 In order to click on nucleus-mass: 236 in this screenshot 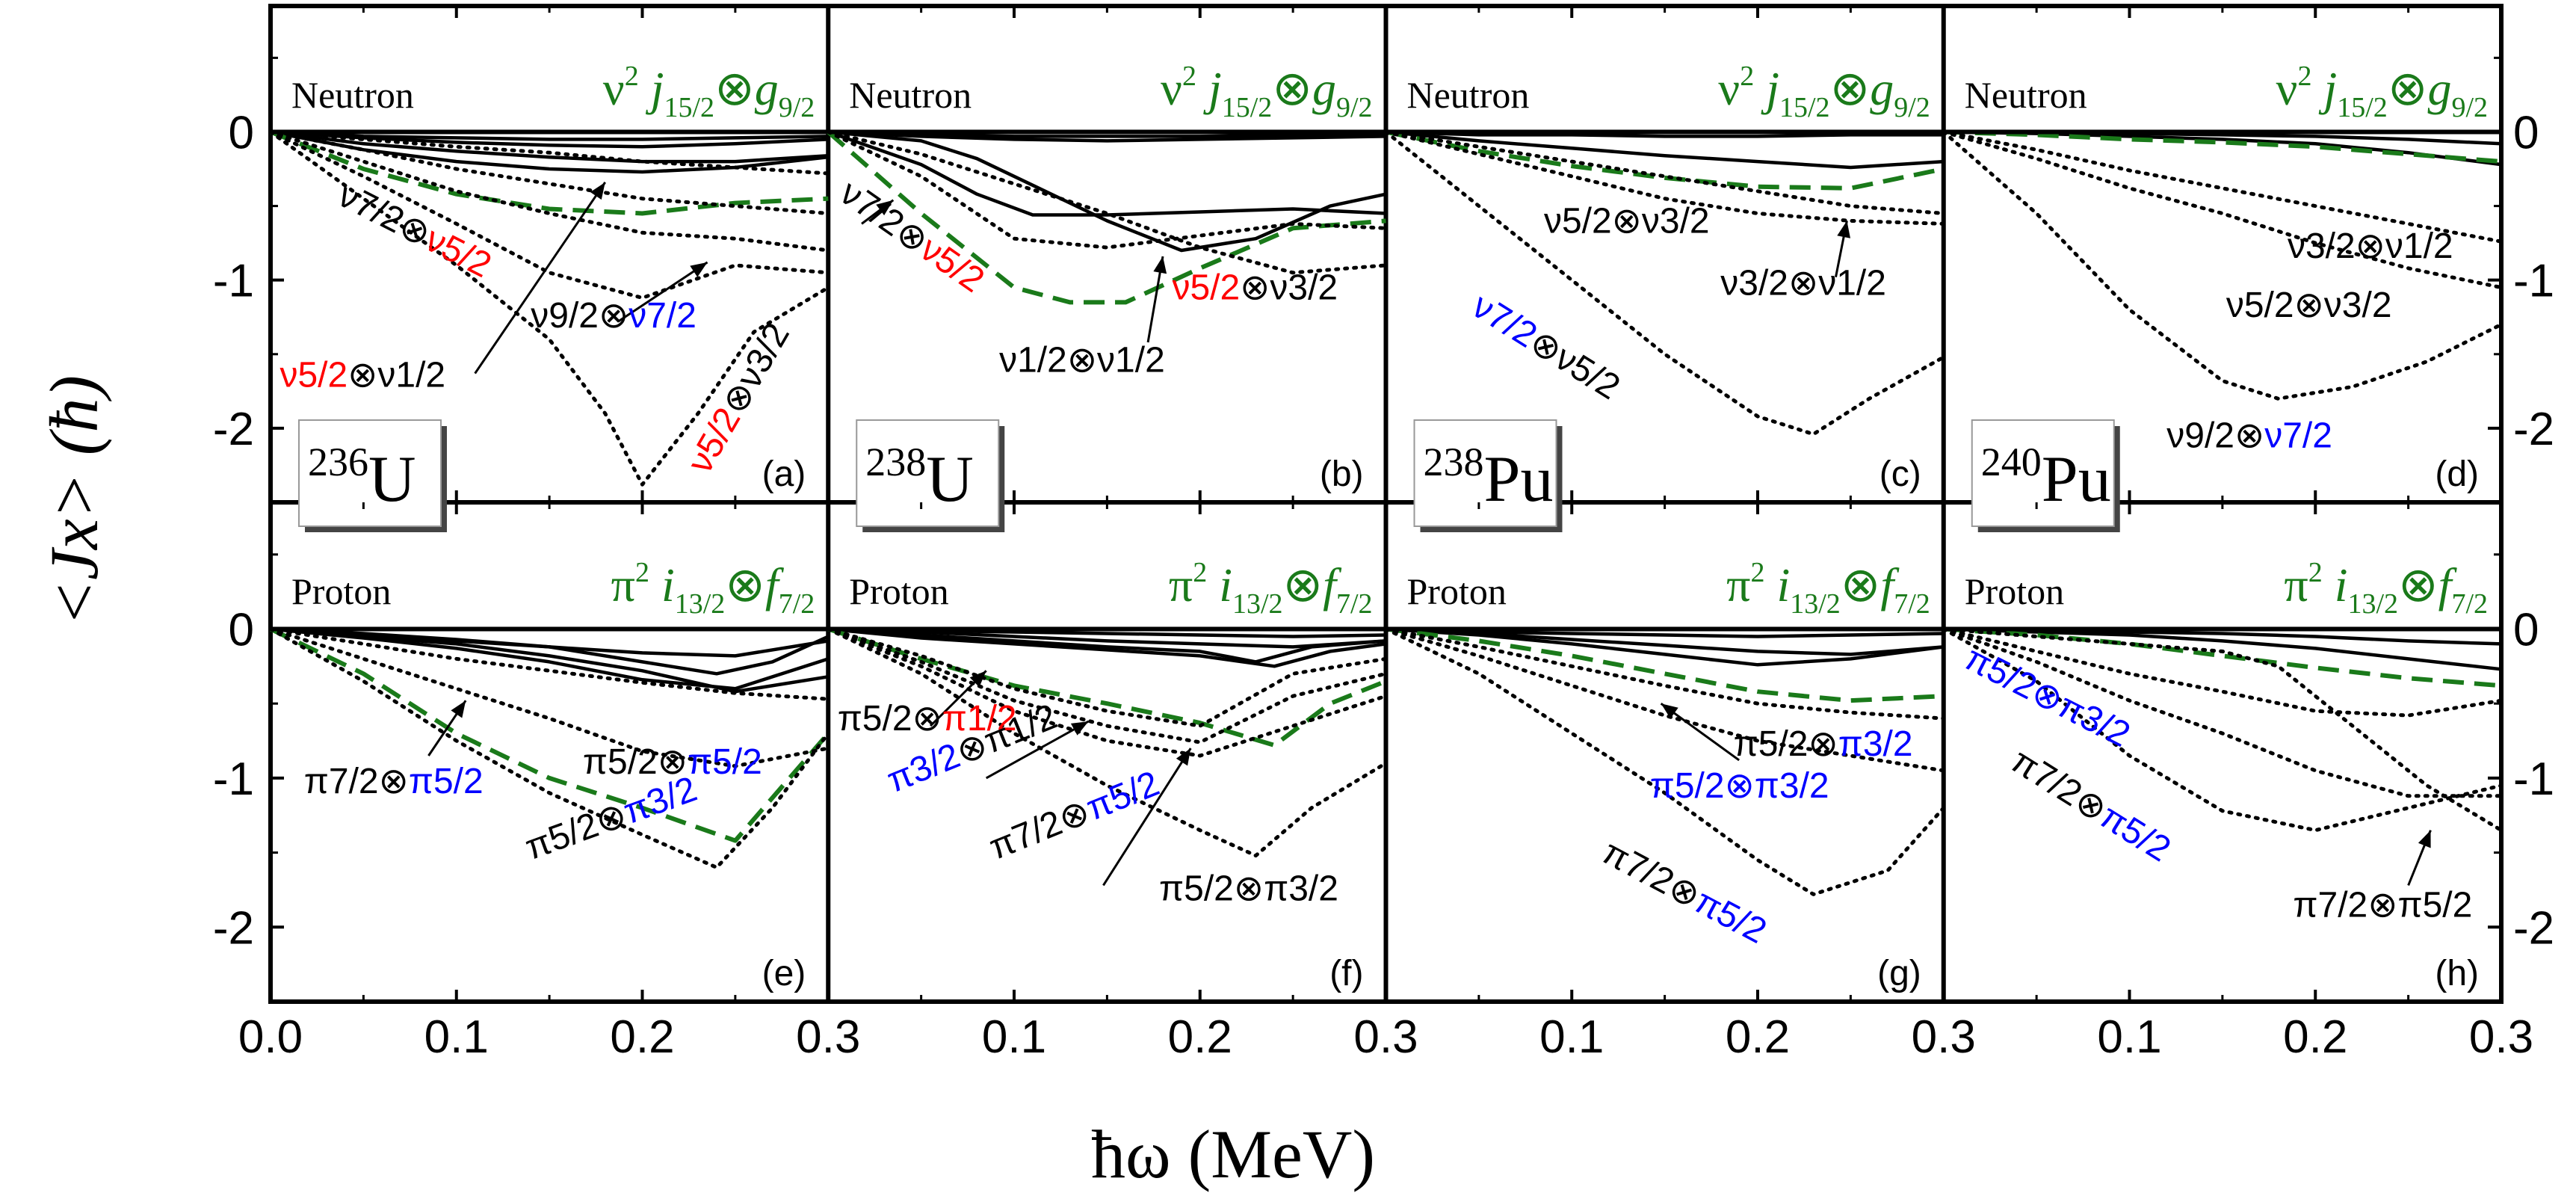, I will do `click(338, 462)`.